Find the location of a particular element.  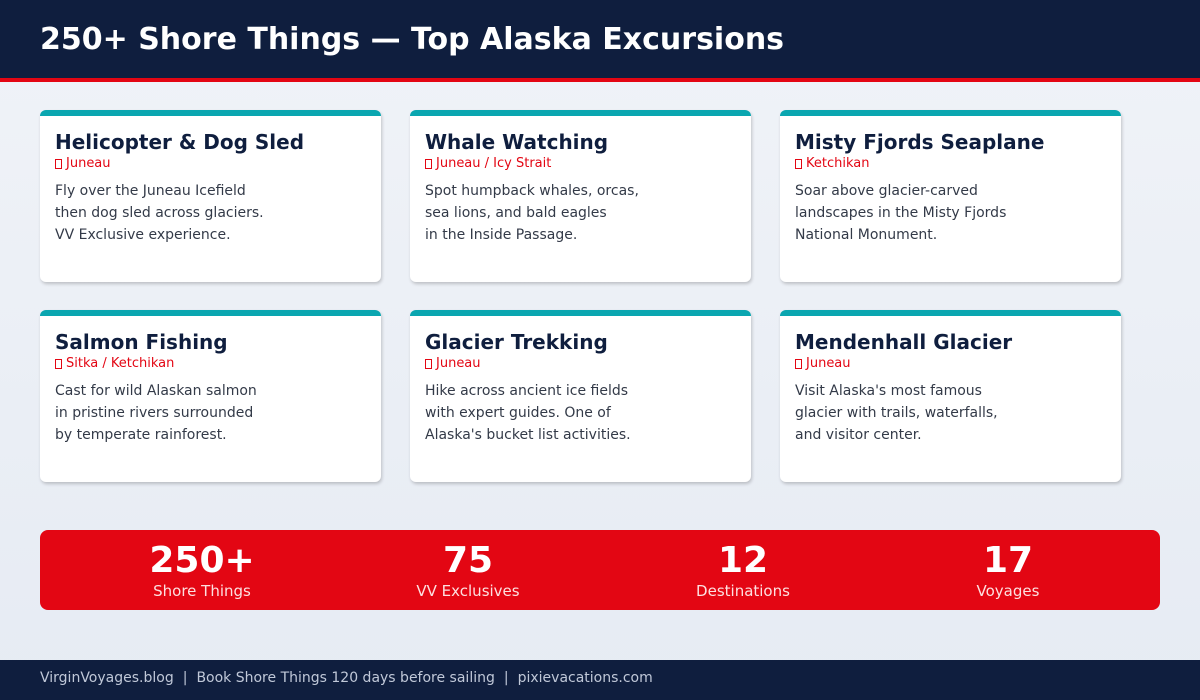

location-text: Ketchikan is located at coordinates (838, 163).